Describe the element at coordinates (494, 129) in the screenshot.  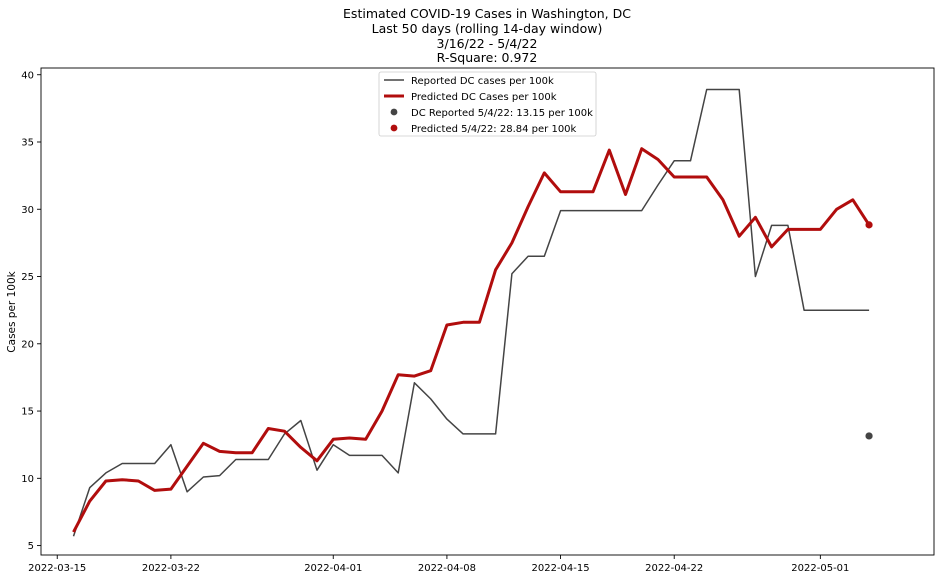
I see `legend-label-predicted-marker: Predicted 5/4/22: 28.84 per 100k` at that location.